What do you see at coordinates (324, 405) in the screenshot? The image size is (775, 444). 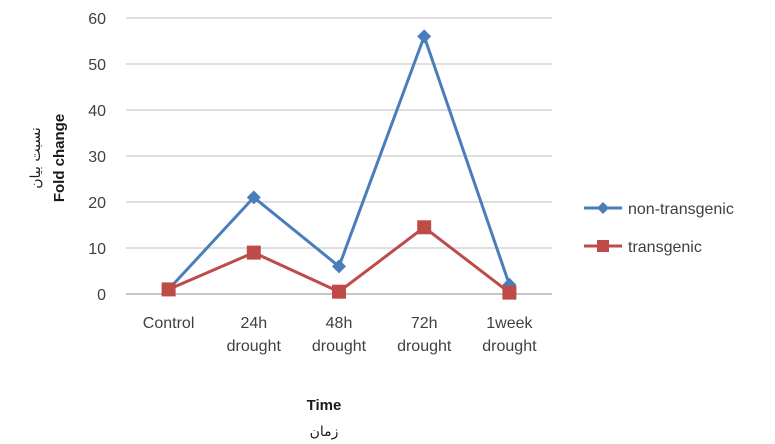 I see `x-axis-title: Time` at bounding box center [324, 405].